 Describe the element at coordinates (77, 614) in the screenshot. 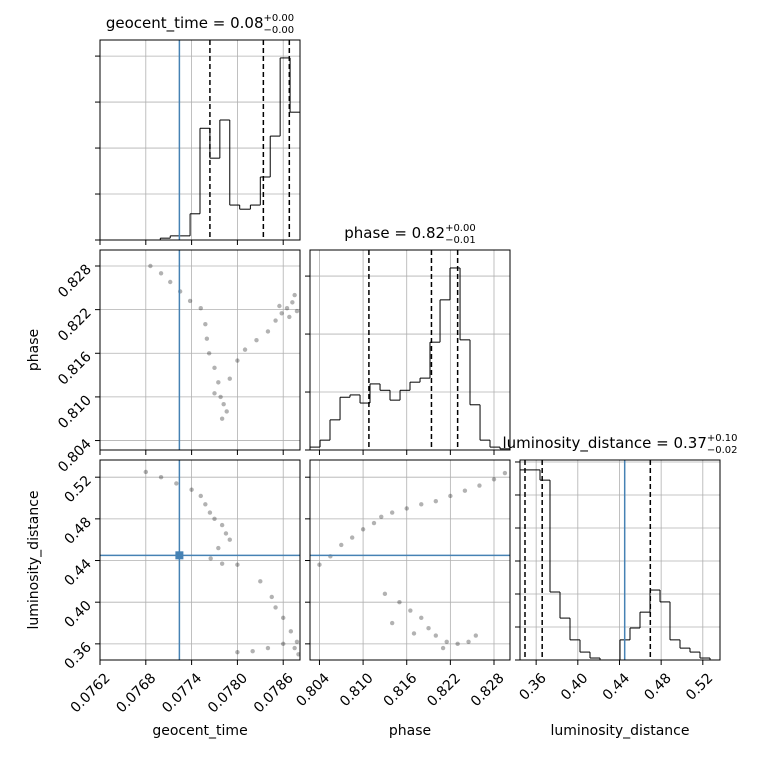

I see `y-tick-label: 0.40` at that location.